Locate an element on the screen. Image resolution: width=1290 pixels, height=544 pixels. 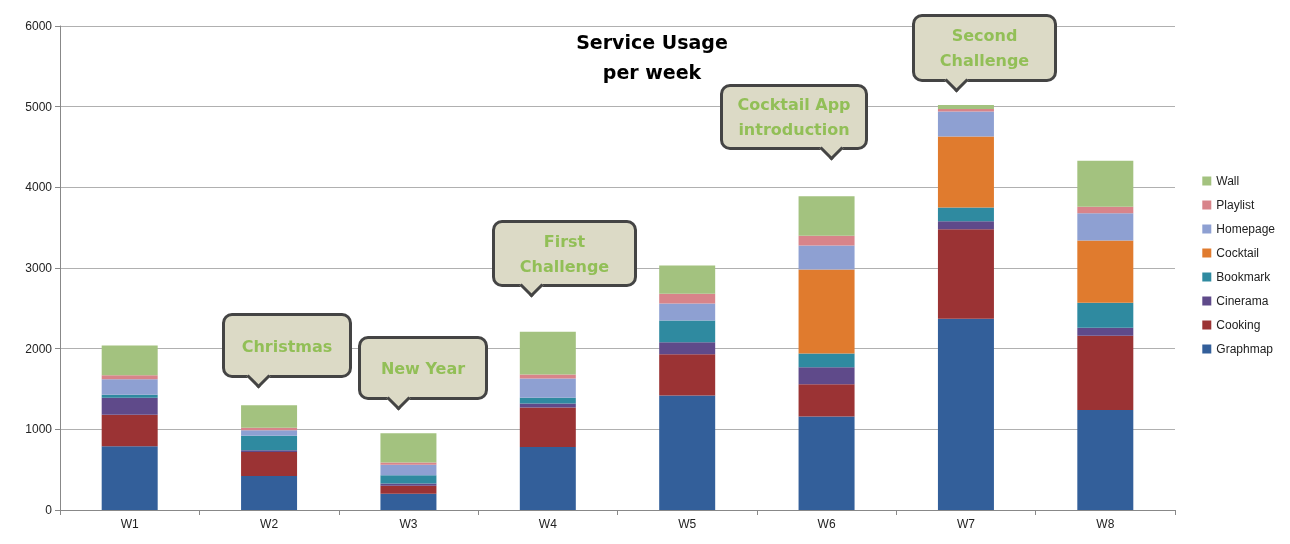
annotation: First Challenge is located at coordinates (564, 254).